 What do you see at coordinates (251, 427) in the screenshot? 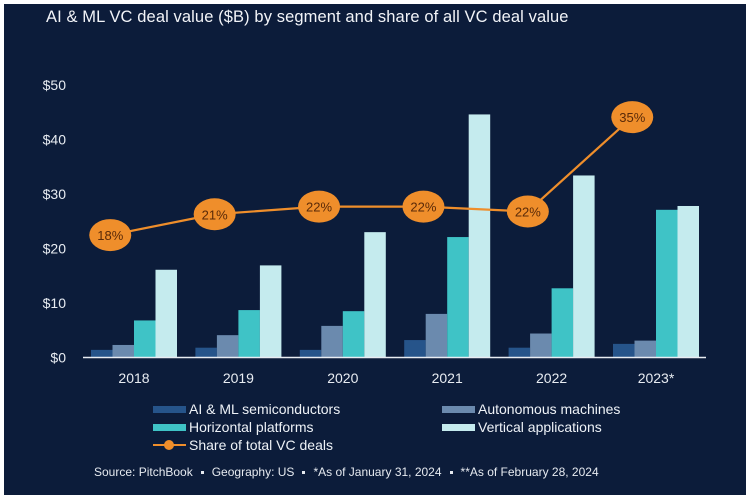
I see `legend-label: Horizontal platforms` at bounding box center [251, 427].